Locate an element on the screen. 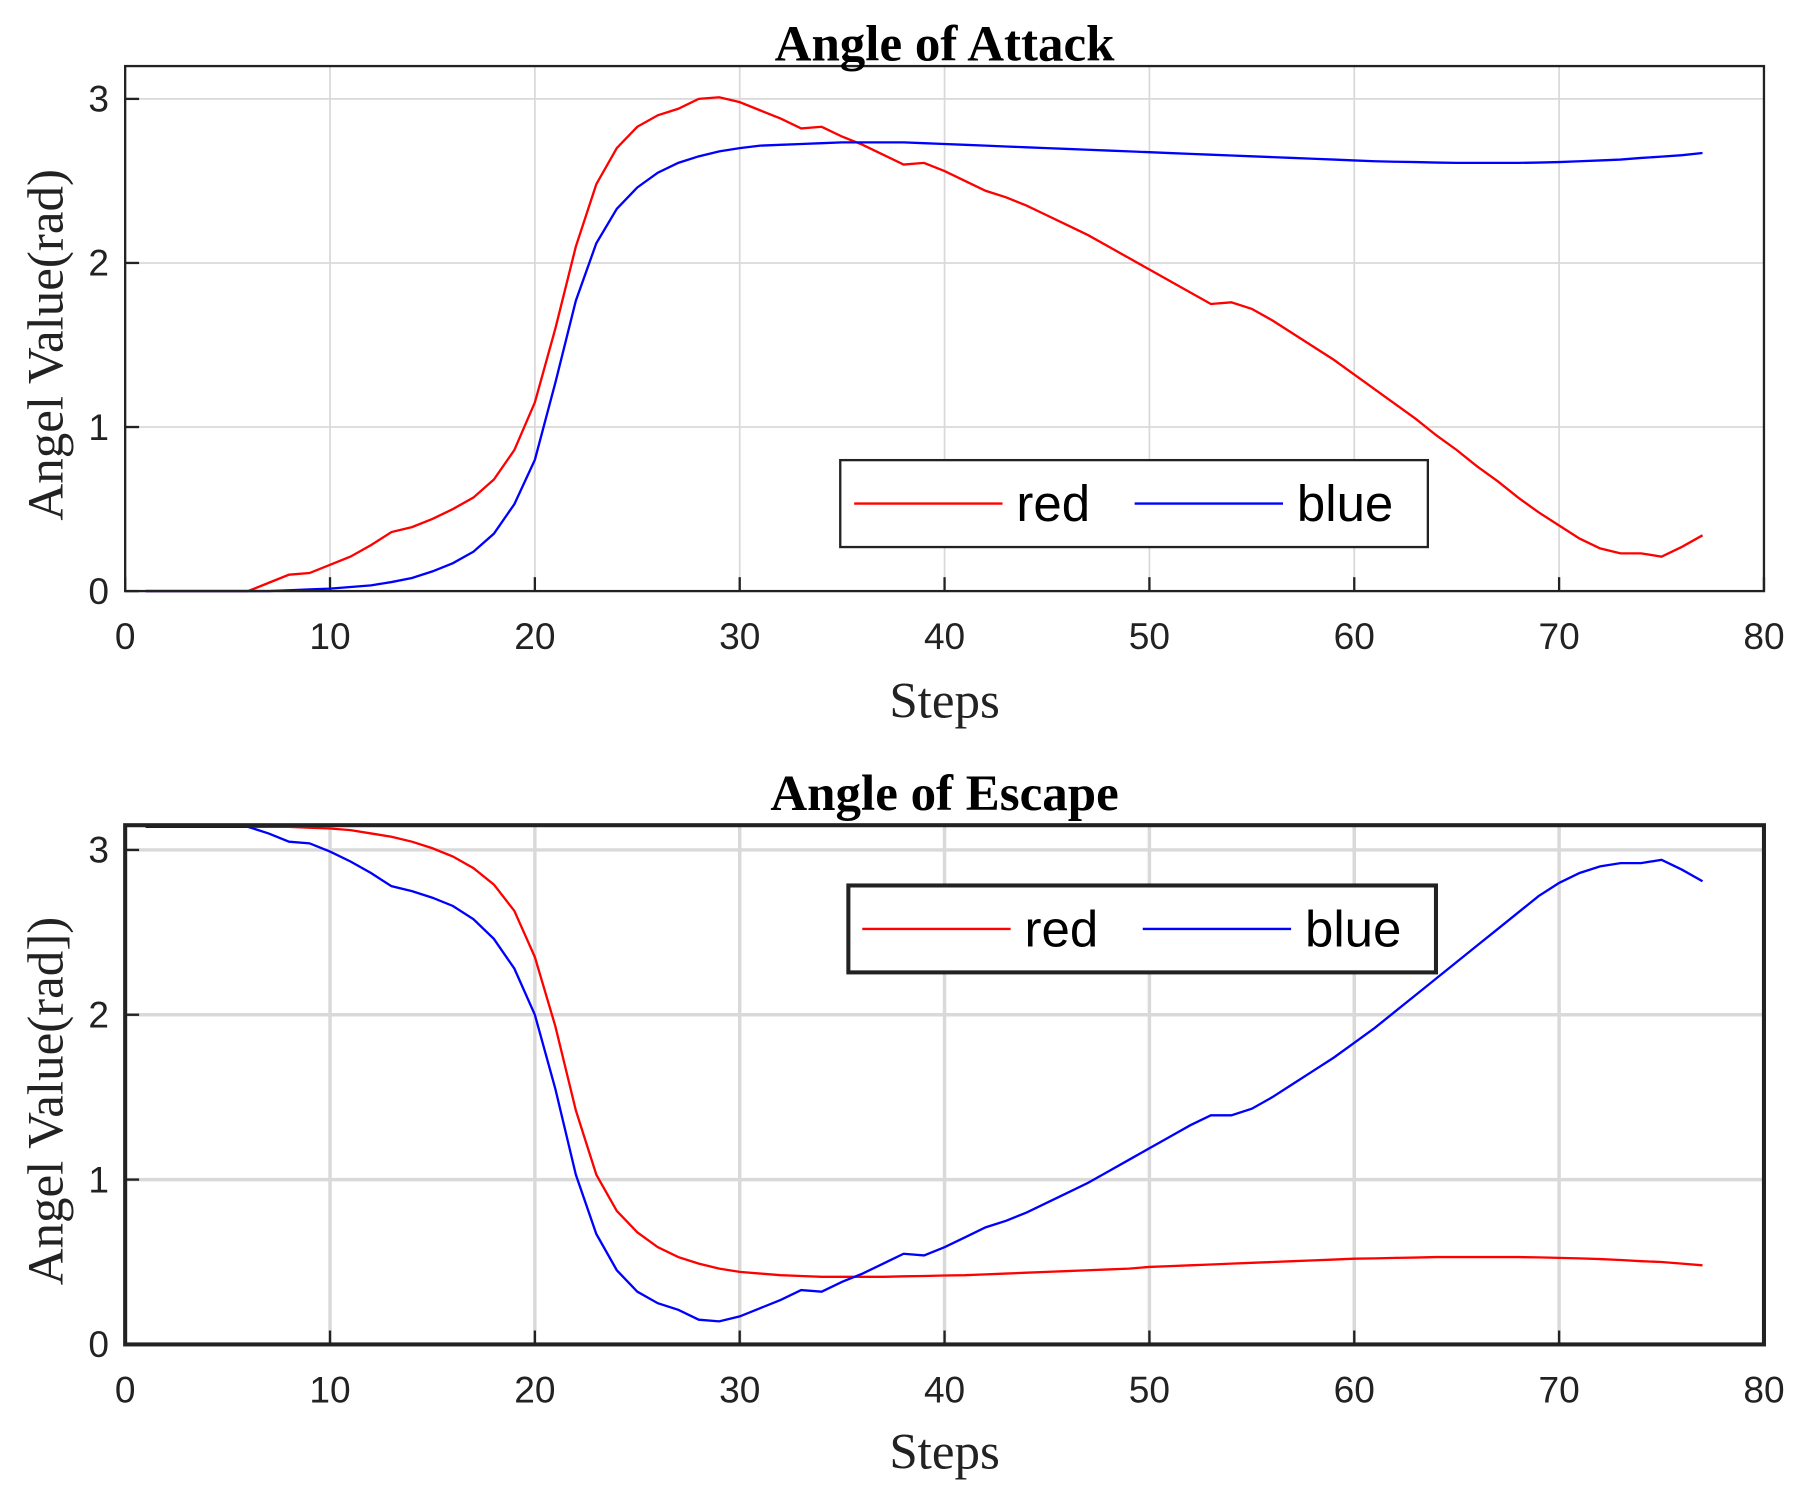 The width and height of the screenshot is (1808, 1498). chart-title: Angle of Escape is located at coordinates (944, 794).